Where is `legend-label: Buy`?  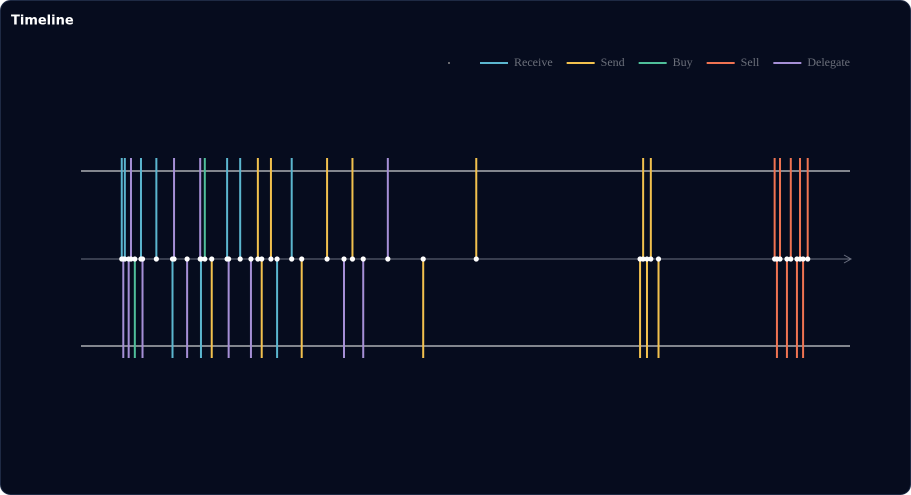 legend-label: Buy is located at coordinates (683, 62).